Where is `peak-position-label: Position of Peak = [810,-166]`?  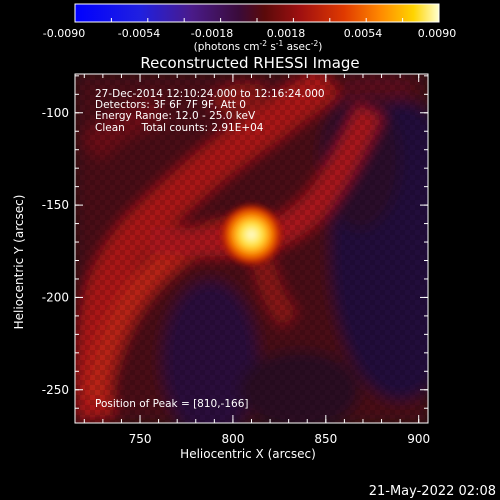 peak-position-label: Position of Peak = [810,-166] is located at coordinates (172, 404).